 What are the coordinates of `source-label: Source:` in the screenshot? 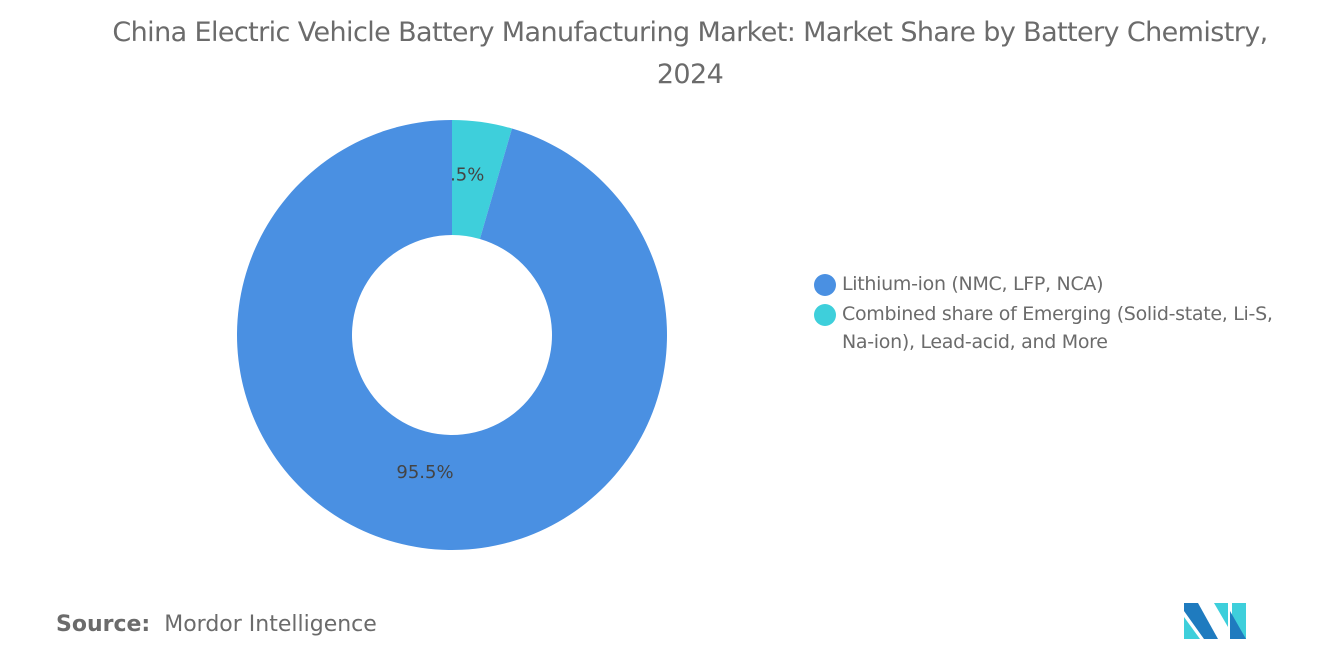 It's located at (103, 624).